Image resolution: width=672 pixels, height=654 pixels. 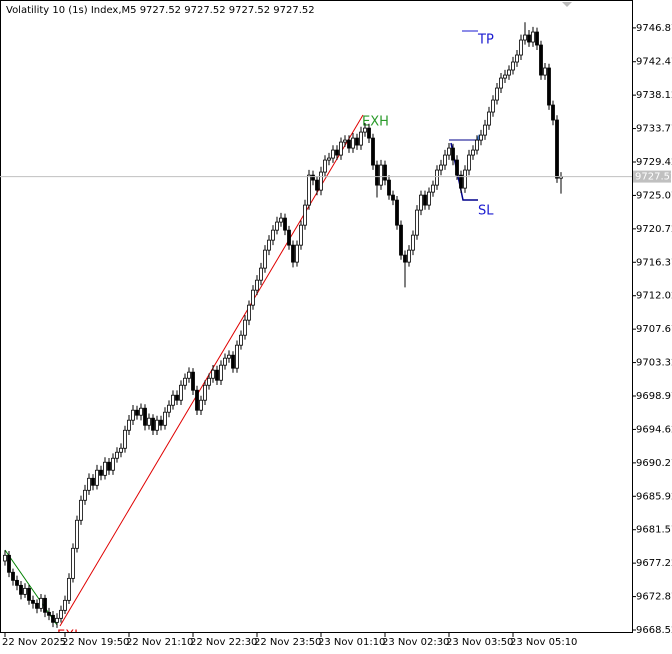 I want to click on y-tick-label: 9677.22, so click(x=654, y=563).